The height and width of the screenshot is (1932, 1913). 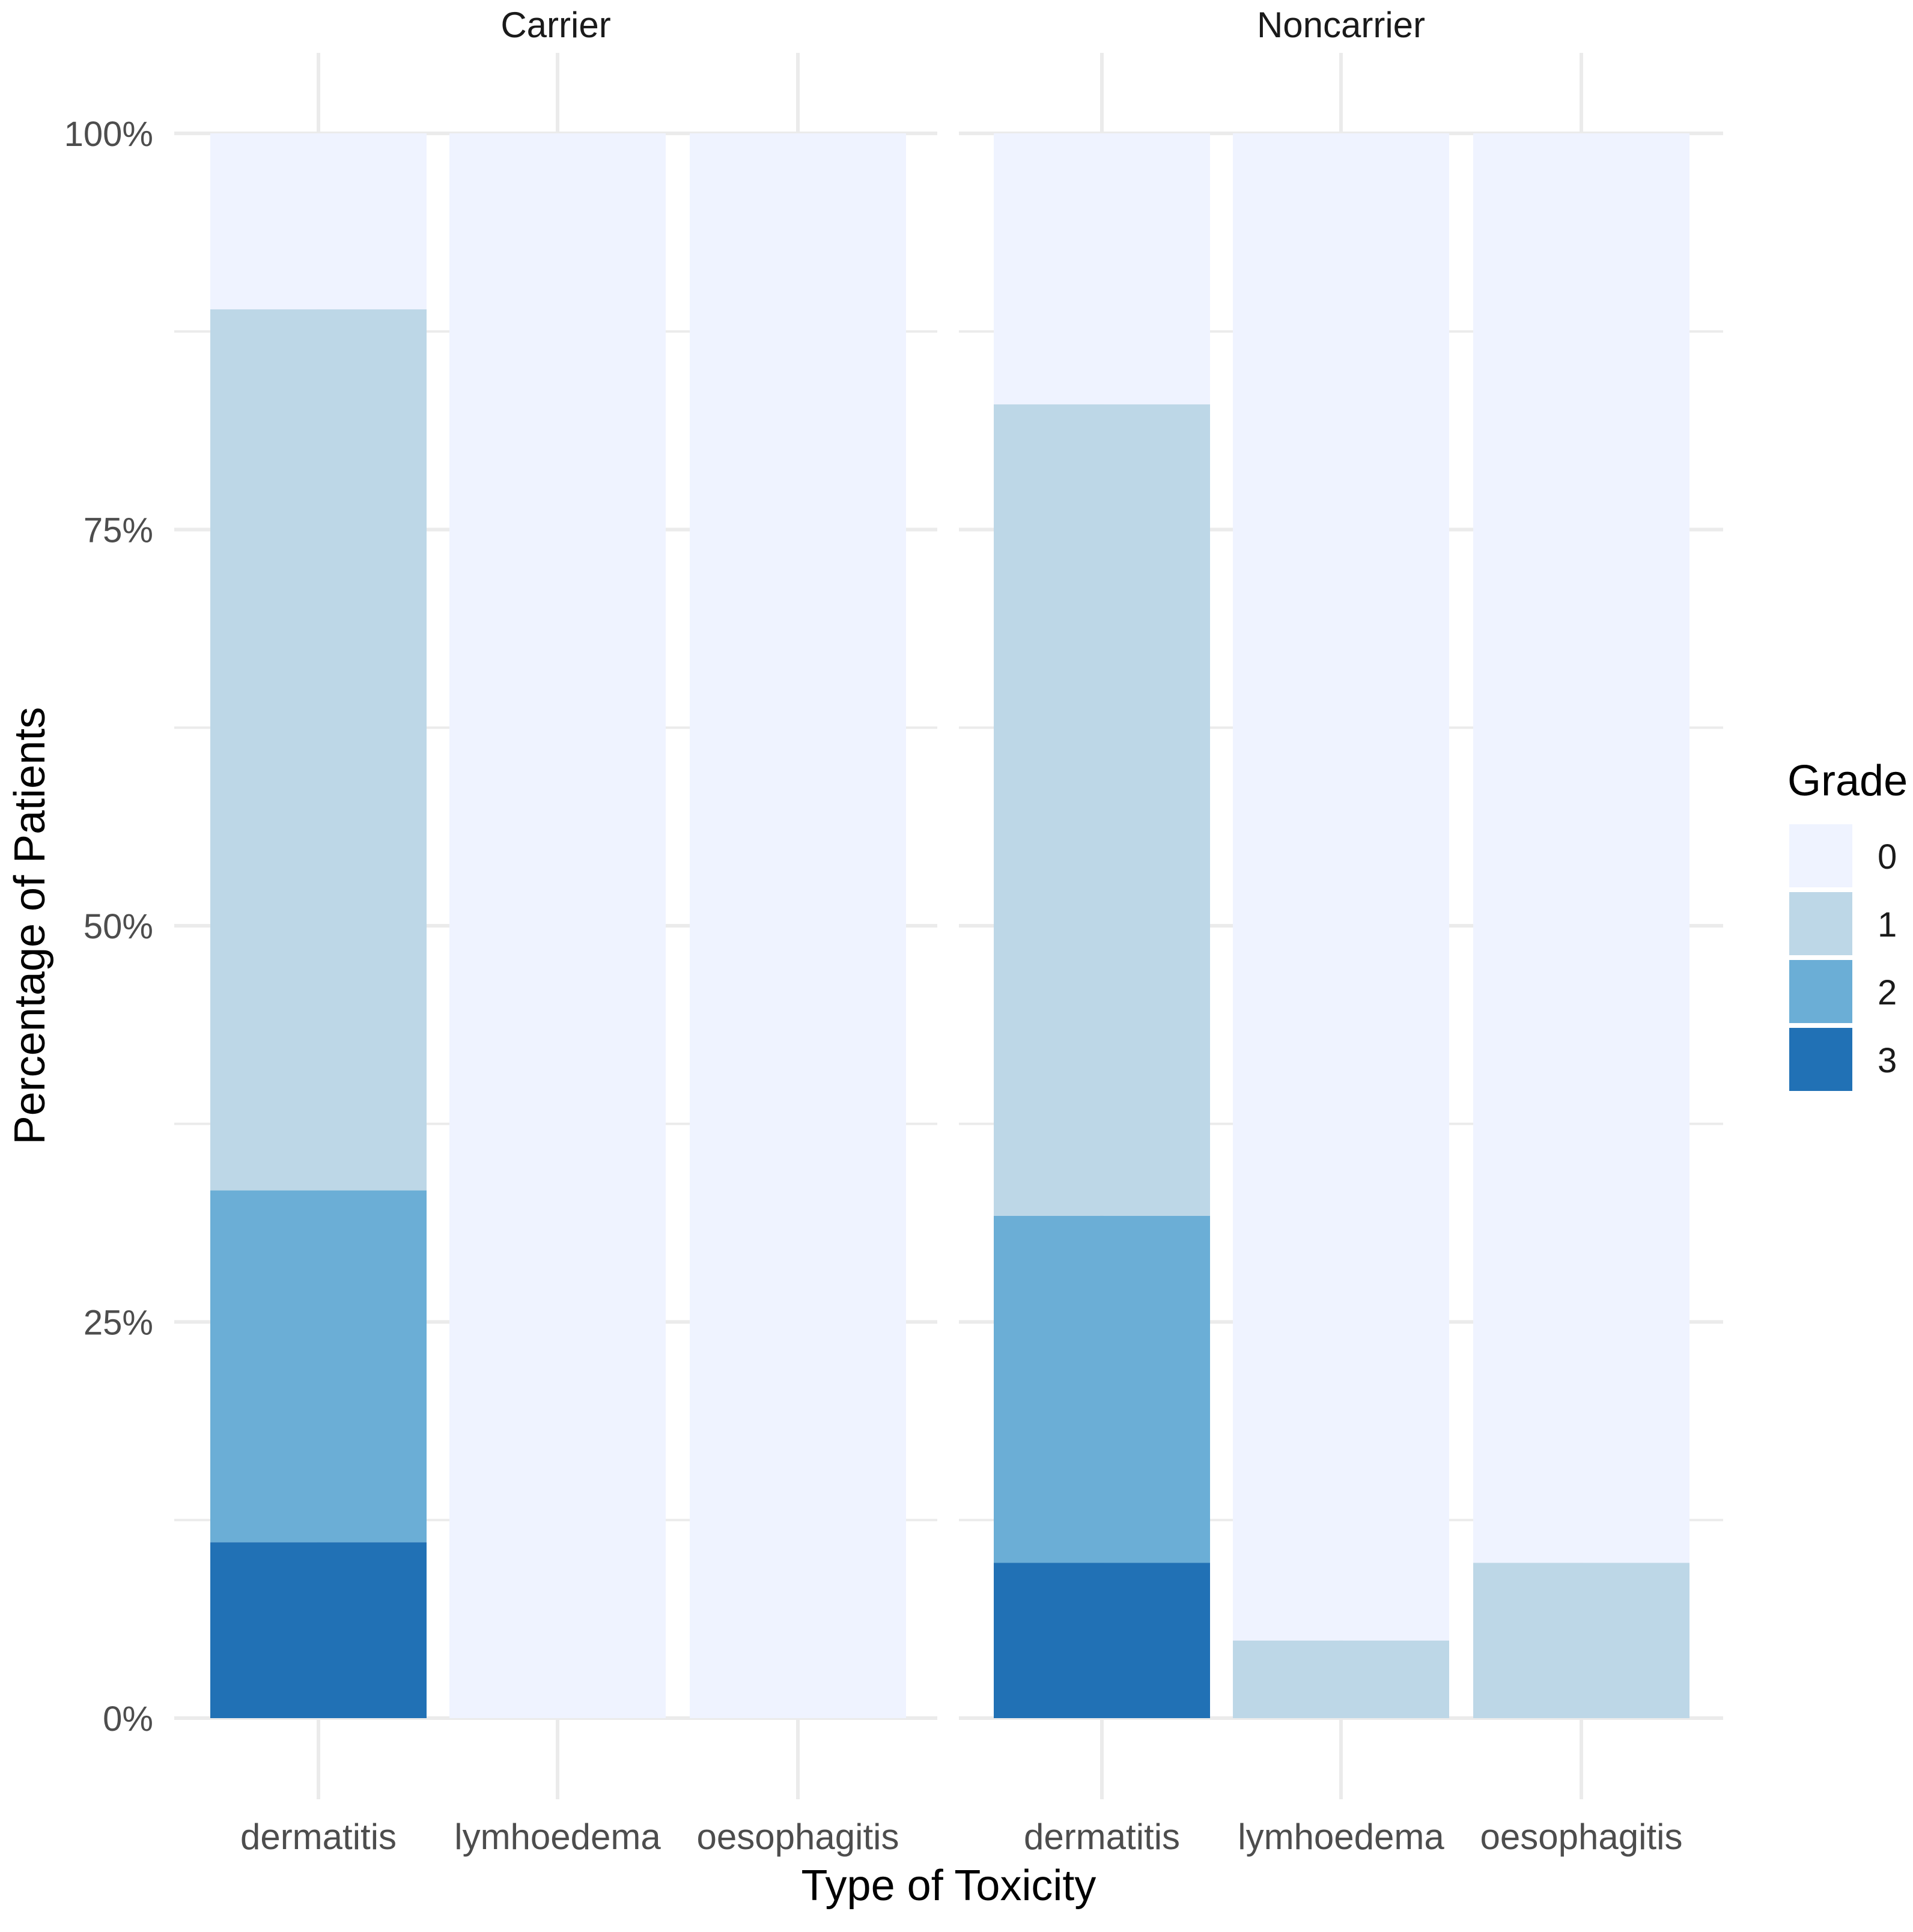 What do you see at coordinates (118, 926) in the screenshot?
I see `y-tick-label: 50%` at bounding box center [118, 926].